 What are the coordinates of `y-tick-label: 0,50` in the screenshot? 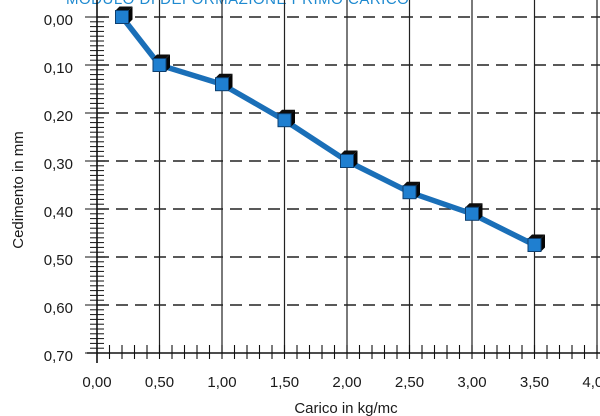 It's located at (58, 260).